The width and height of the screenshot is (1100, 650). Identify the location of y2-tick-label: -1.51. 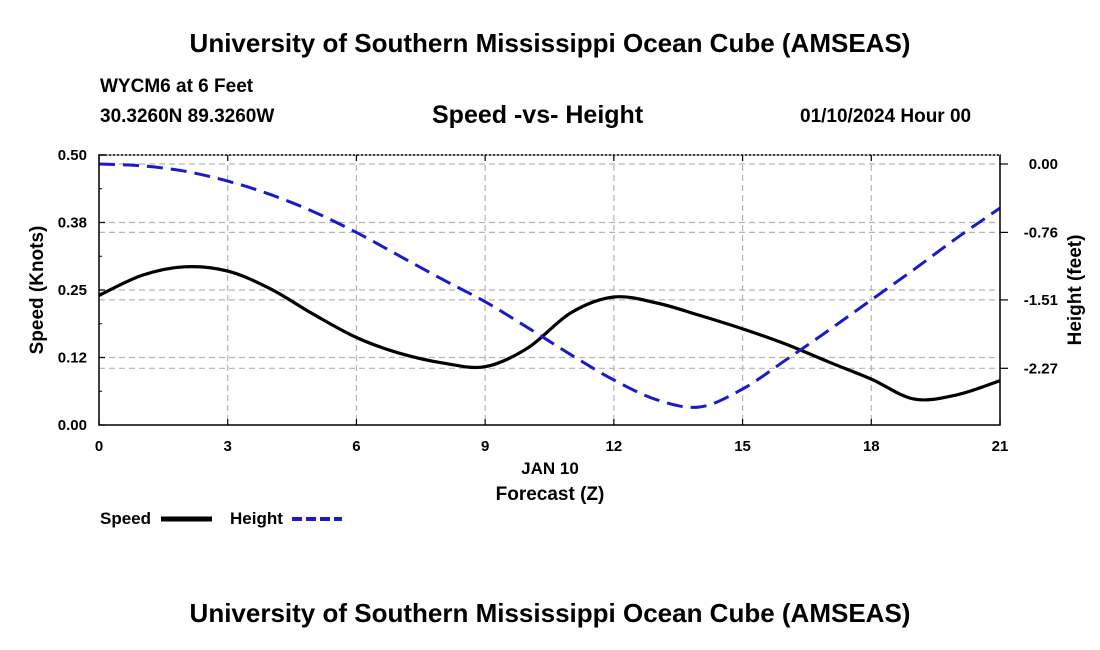
(1041, 300).